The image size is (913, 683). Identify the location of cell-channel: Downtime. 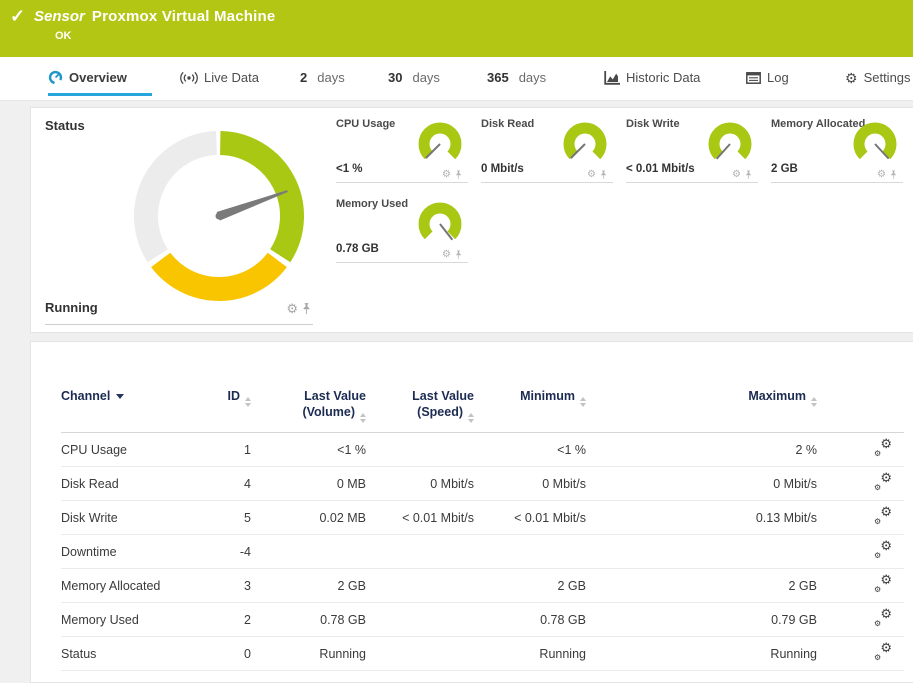
(141, 552).